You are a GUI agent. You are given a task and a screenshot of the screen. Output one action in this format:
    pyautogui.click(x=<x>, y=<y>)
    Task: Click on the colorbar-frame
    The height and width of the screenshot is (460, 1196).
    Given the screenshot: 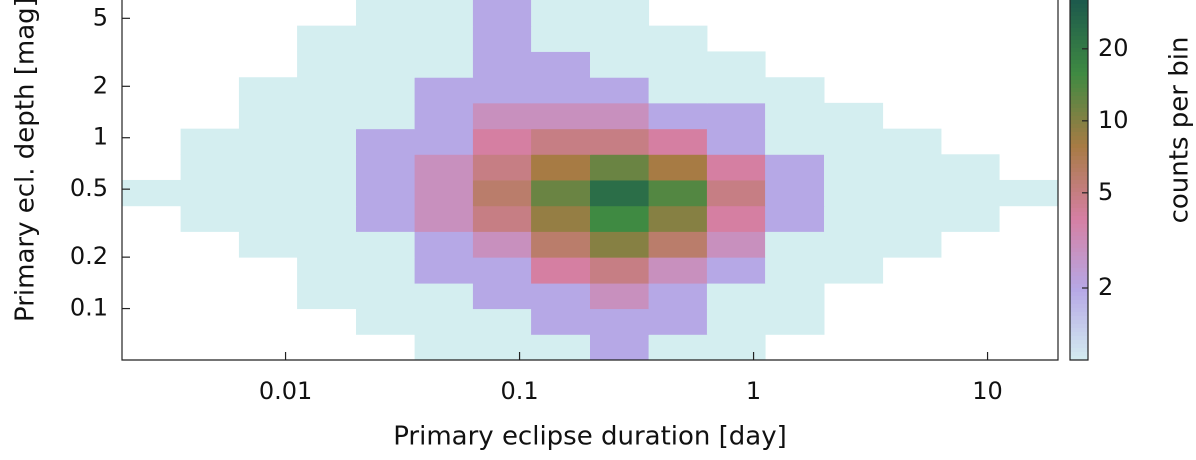 What is the action you would take?
    pyautogui.click(x=1079, y=180)
    